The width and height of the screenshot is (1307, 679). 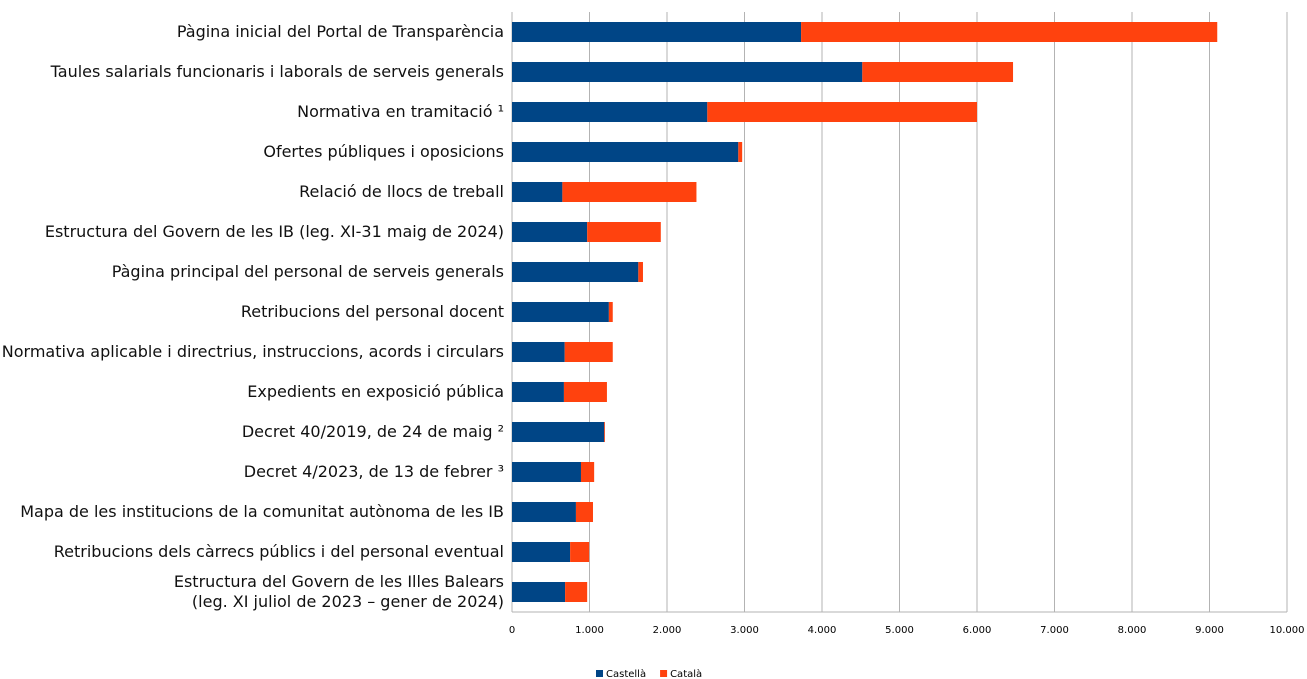 I want to click on y-tick-label: Normativa en tramitació ¹, so click(x=400, y=111).